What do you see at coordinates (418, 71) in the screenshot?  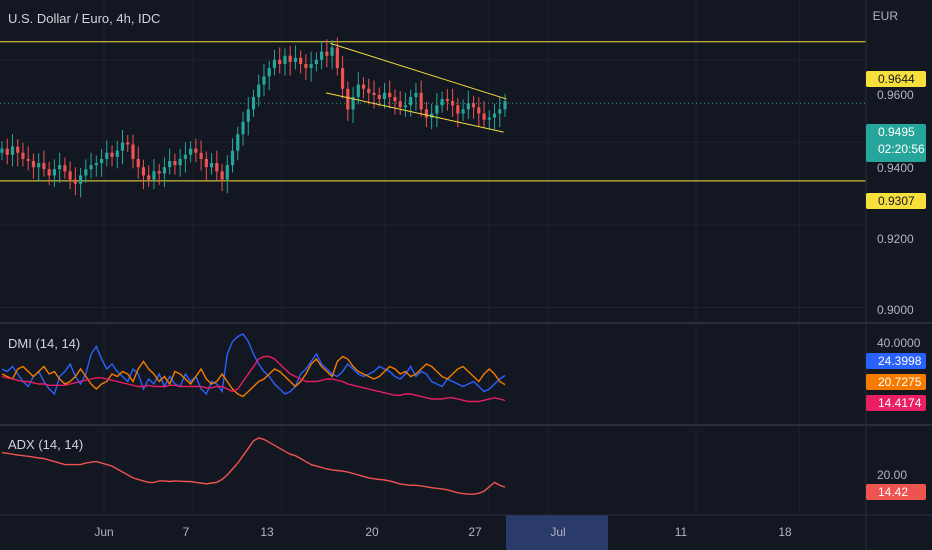 I see `channel-upper-line` at bounding box center [418, 71].